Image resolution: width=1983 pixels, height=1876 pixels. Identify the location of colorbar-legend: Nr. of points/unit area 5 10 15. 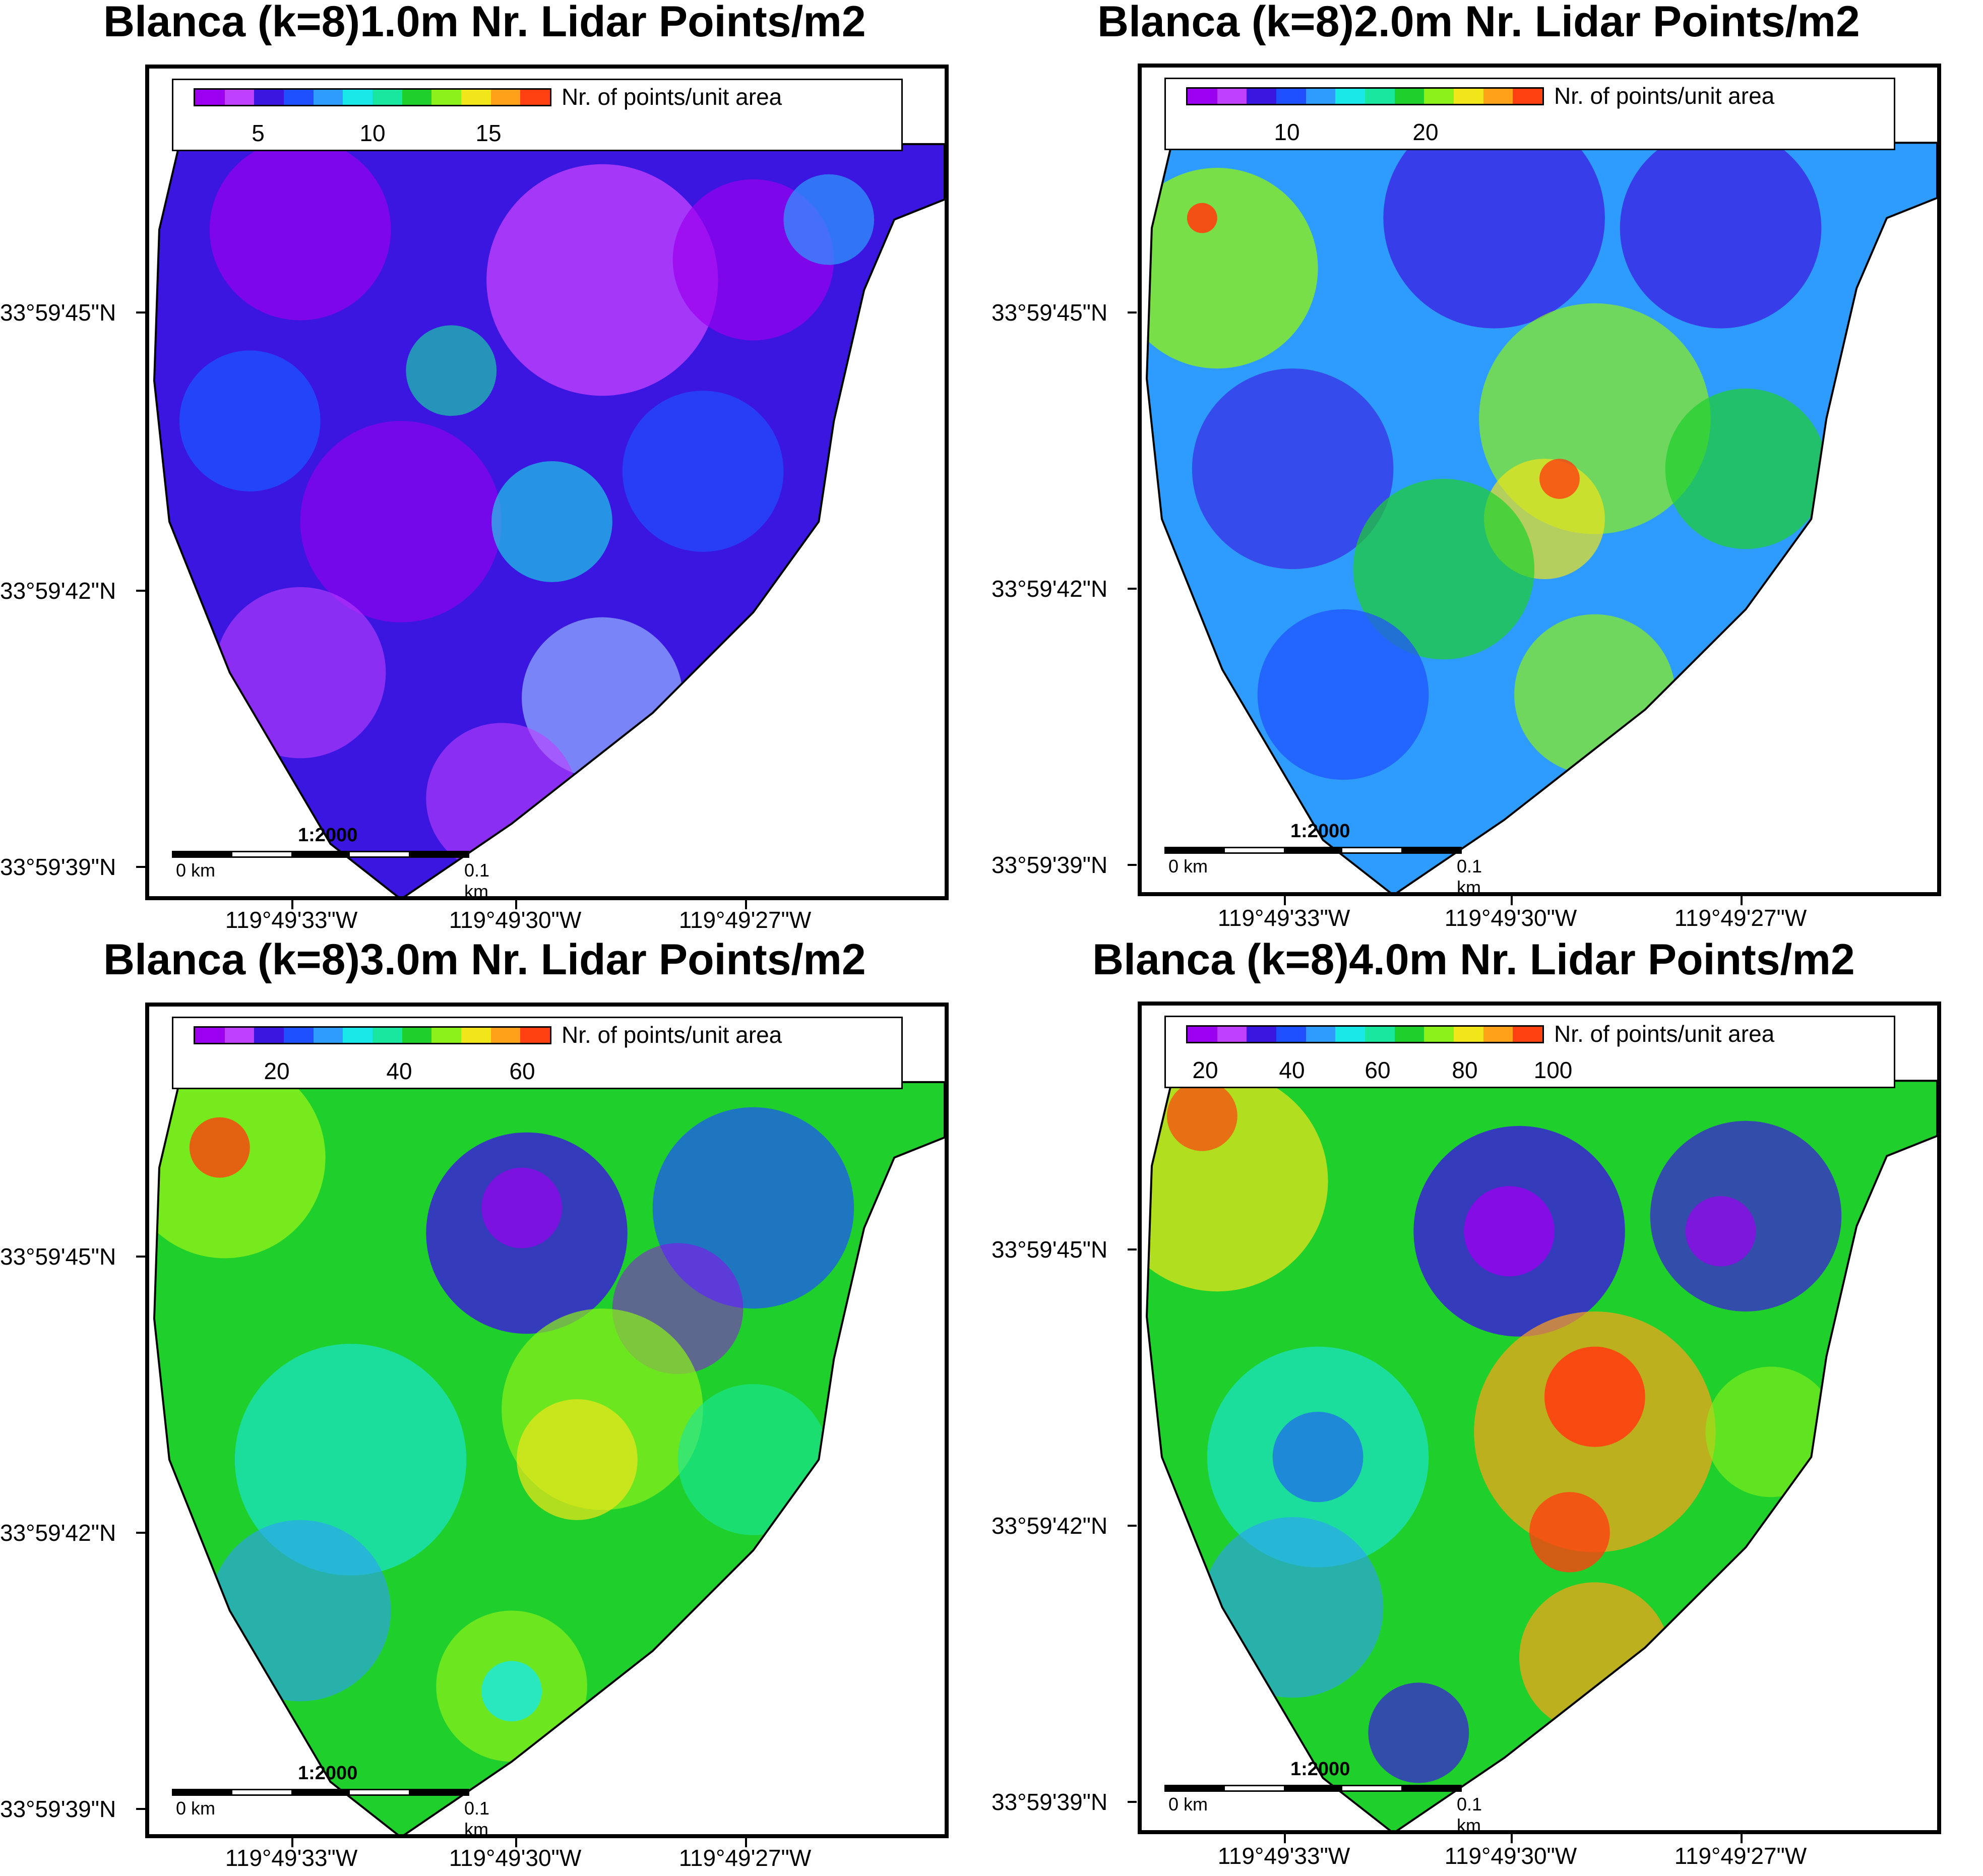
(538, 115).